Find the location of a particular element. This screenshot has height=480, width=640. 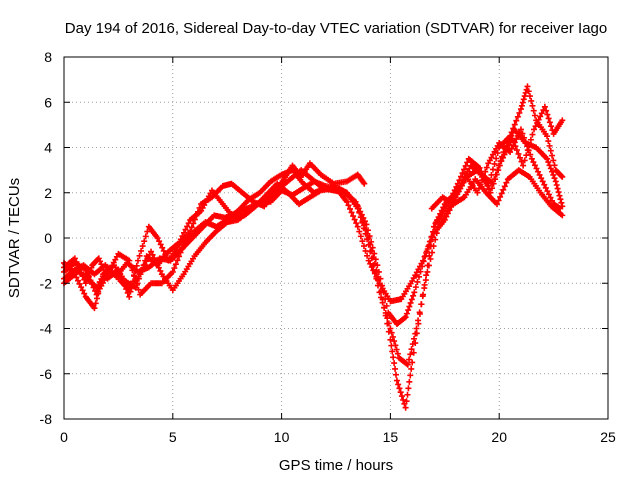

x-tick-labels: 0 5 10 15 20 25 is located at coordinates (338, 437).